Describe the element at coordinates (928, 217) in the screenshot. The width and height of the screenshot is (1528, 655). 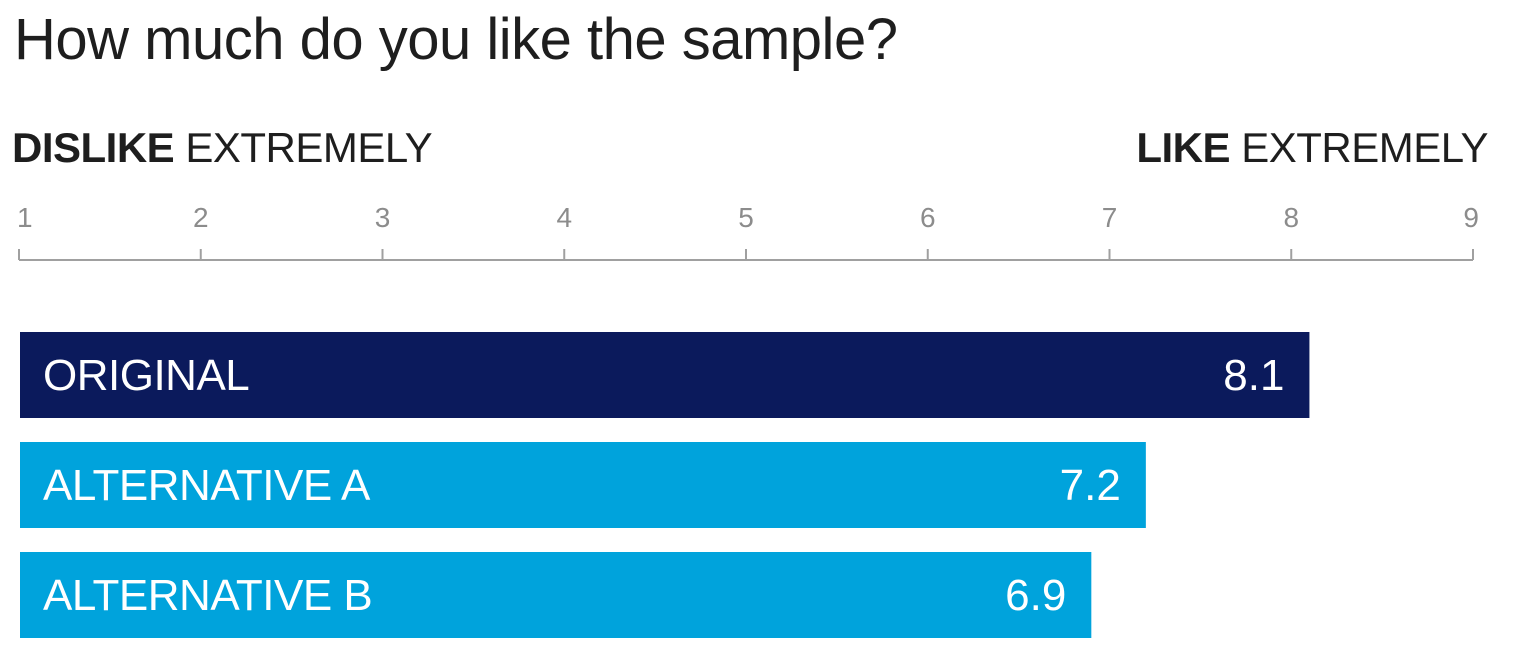
I see `x-tick-label: 6` at that location.